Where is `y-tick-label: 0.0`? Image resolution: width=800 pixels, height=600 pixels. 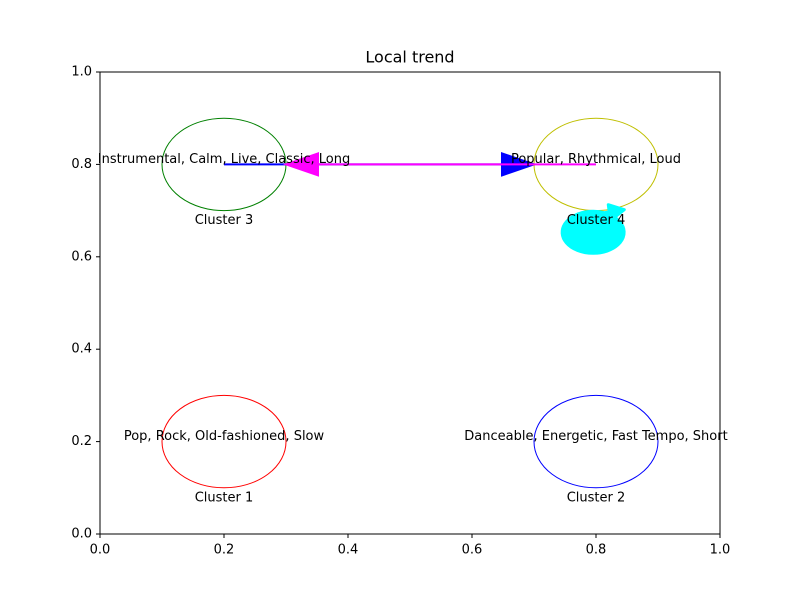 y-tick-label: 0.0 is located at coordinates (81, 534).